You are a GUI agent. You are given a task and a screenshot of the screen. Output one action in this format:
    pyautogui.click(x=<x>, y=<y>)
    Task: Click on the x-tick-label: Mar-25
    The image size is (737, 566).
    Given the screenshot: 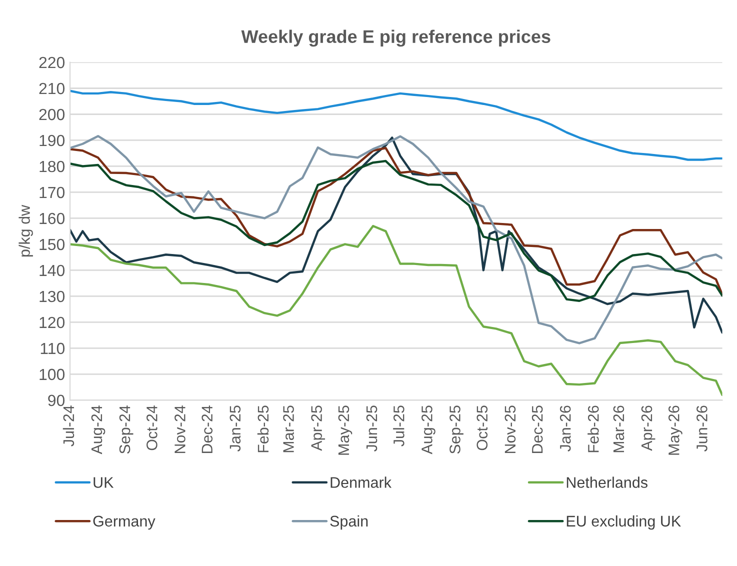 What is the action you would take?
    pyautogui.click(x=288, y=429)
    